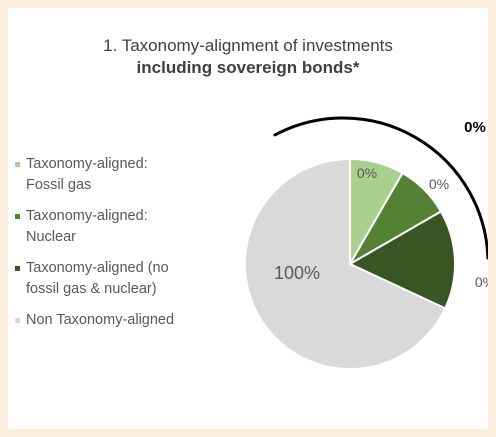  I want to click on legend-label: Non Taxonomy-aligned, so click(100, 320).